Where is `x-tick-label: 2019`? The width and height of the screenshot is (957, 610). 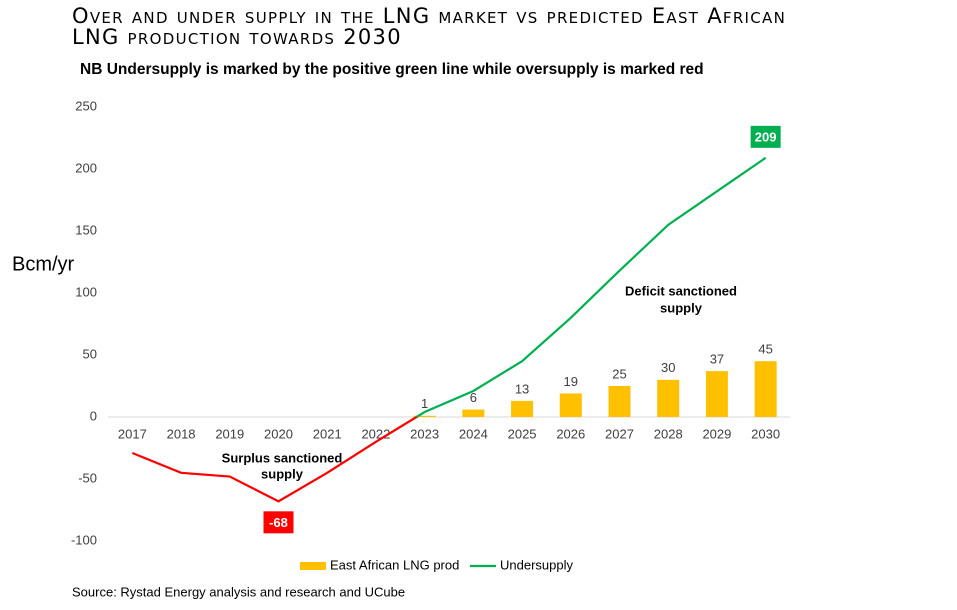 x-tick-label: 2019 is located at coordinates (229, 433).